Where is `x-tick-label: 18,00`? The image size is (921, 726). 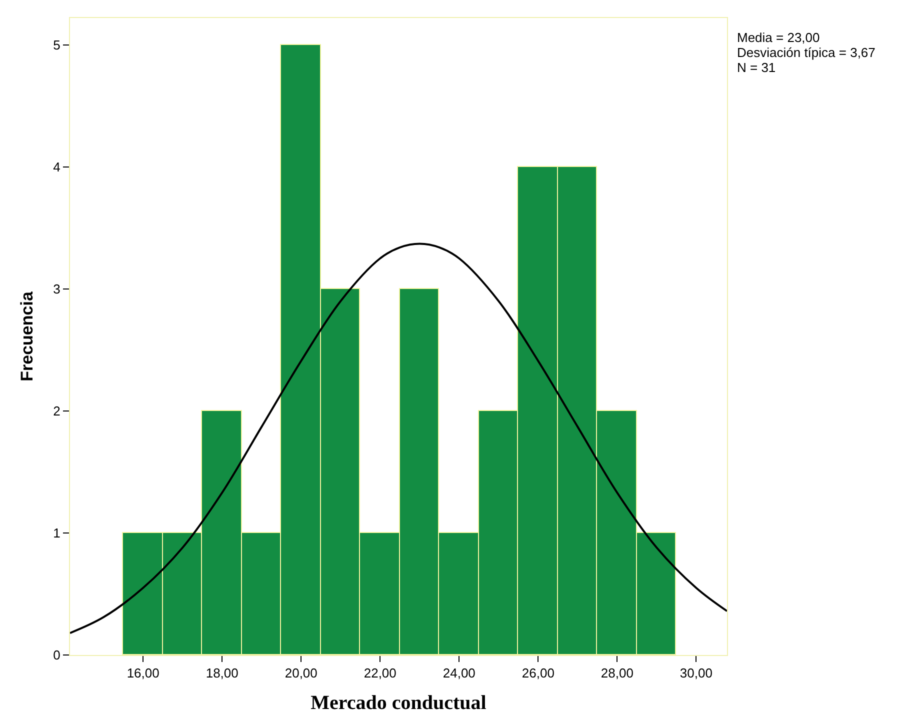 x-tick-label: 18,00 is located at coordinates (222, 673).